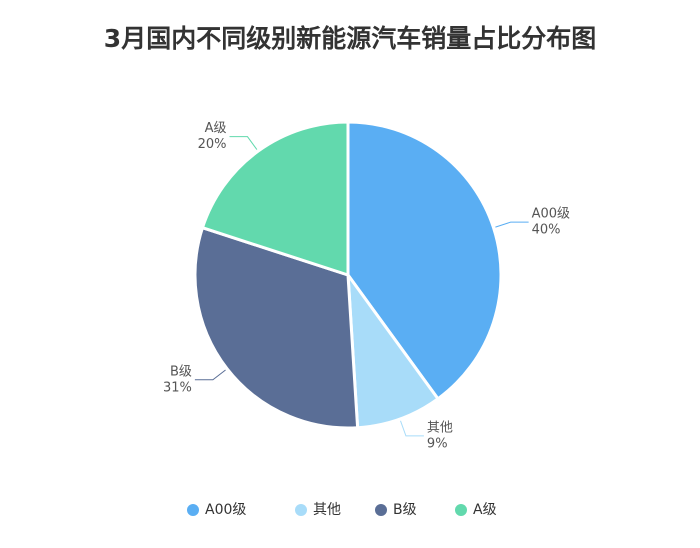 This screenshot has height=548, width=700. Describe the element at coordinates (212, 144) in the screenshot. I see `slice-value-label: 20%` at that location.